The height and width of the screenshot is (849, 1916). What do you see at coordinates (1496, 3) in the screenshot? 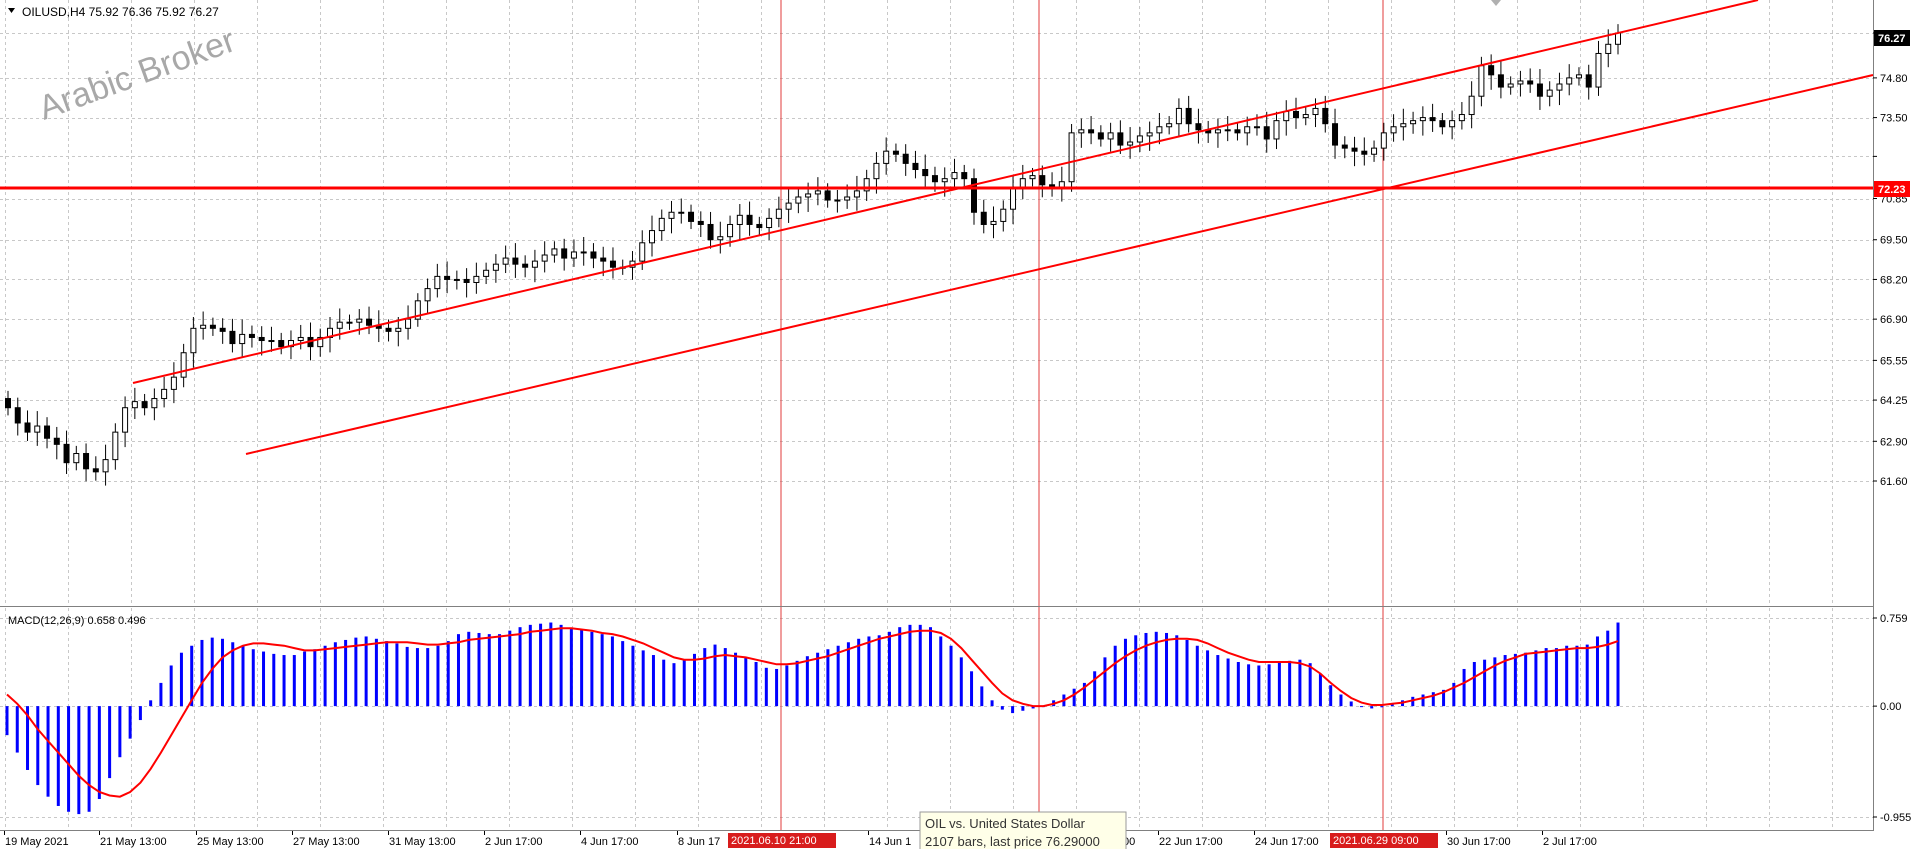
I see `shift-marker-icon` at bounding box center [1496, 3].